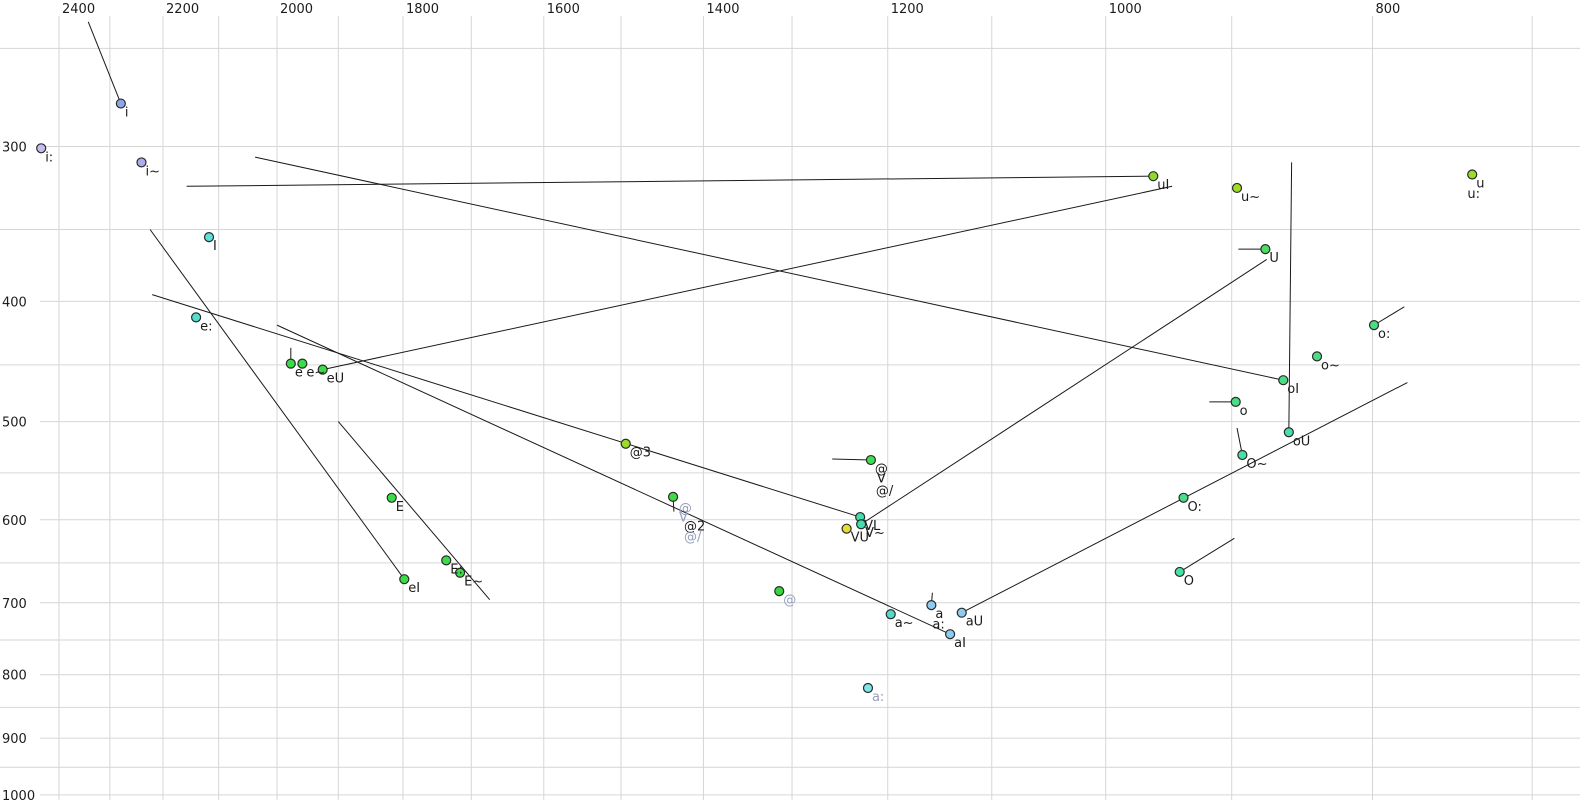  What do you see at coordinates (1480, 183) in the screenshot?
I see `vowel-label-u: u` at bounding box center [1480, 183].